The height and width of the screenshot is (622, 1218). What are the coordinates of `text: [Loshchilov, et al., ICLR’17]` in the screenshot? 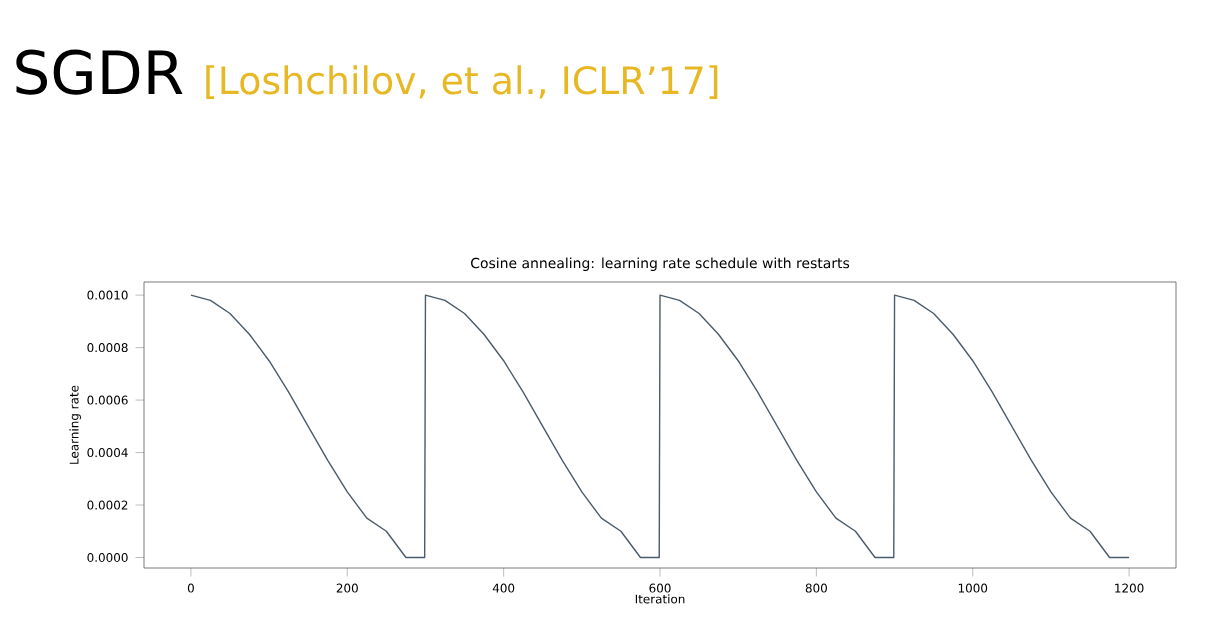 It's located at (462, 82).